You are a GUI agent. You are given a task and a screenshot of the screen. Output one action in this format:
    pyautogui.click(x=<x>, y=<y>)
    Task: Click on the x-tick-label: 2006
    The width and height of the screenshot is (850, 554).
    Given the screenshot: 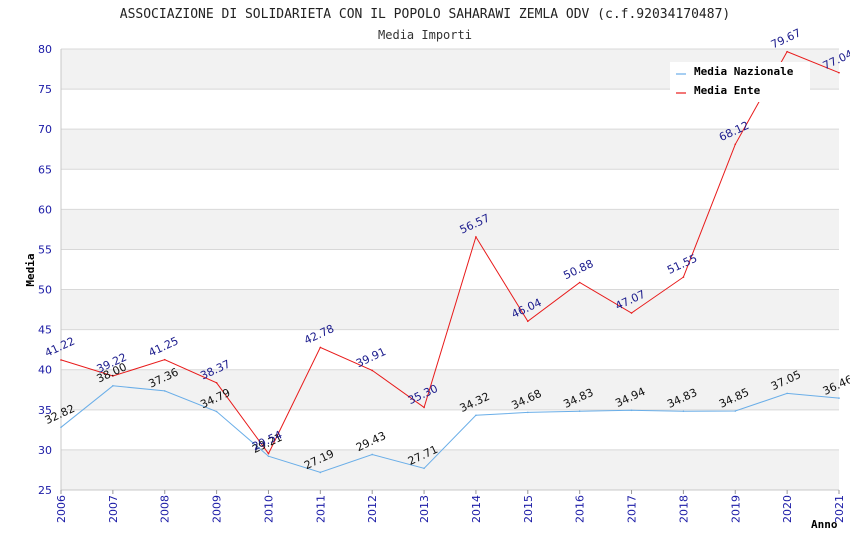 What is the action you would take?
    pyautogui.click(x=61, y=509)
    